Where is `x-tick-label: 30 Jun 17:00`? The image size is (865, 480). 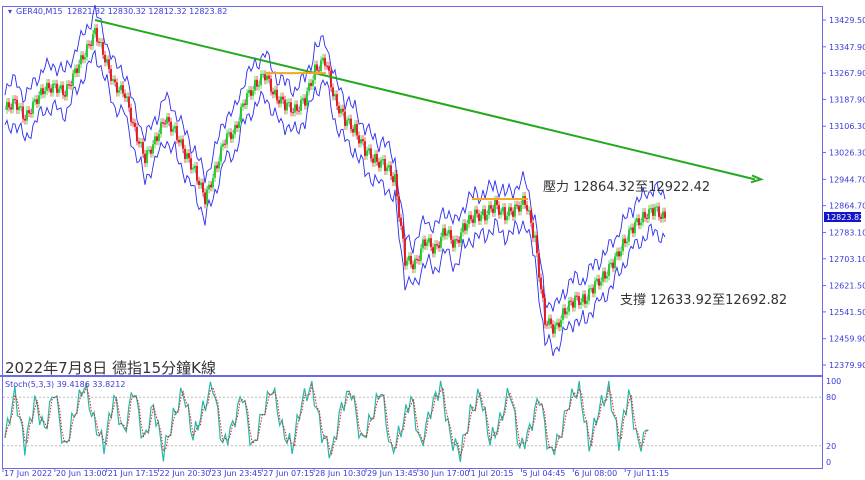 x-tick-label: 30 Jun 17:00 is located at coordinates (444, 473).